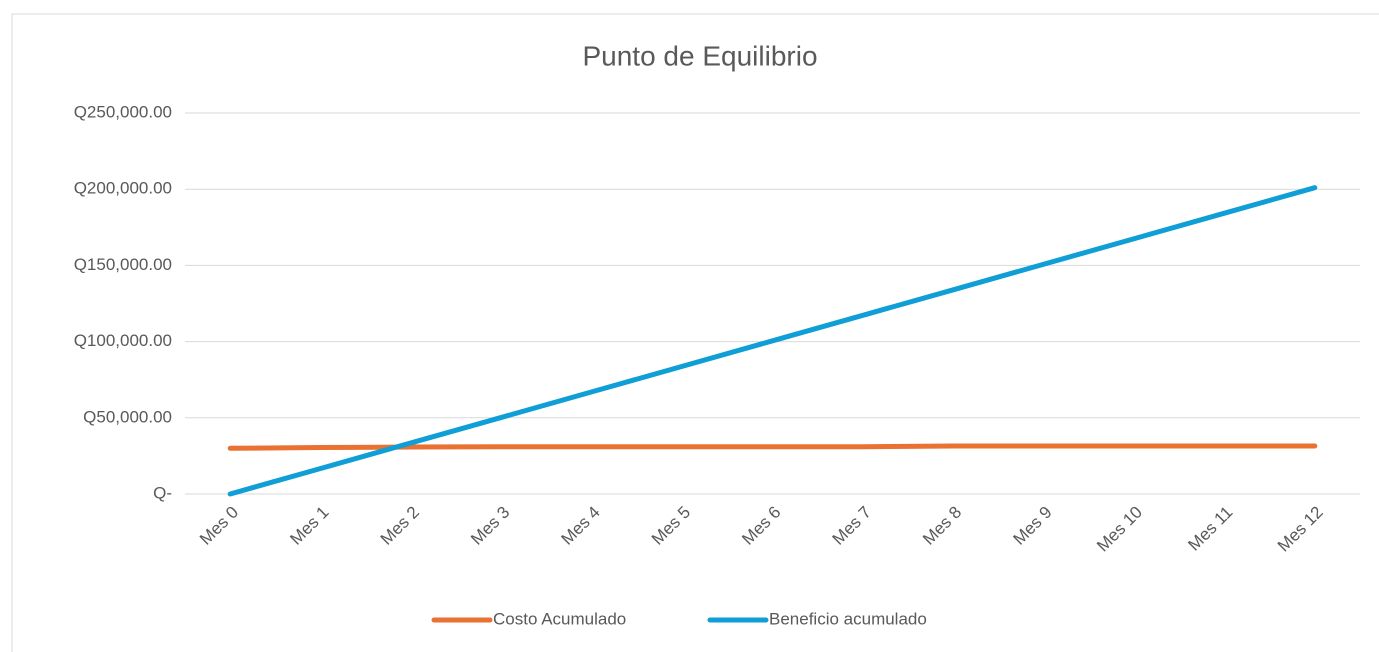 The height and width of the screenshot is (652, 1379). I want to click on chart-title: Punto de Equilibrio, so click(699, 55).